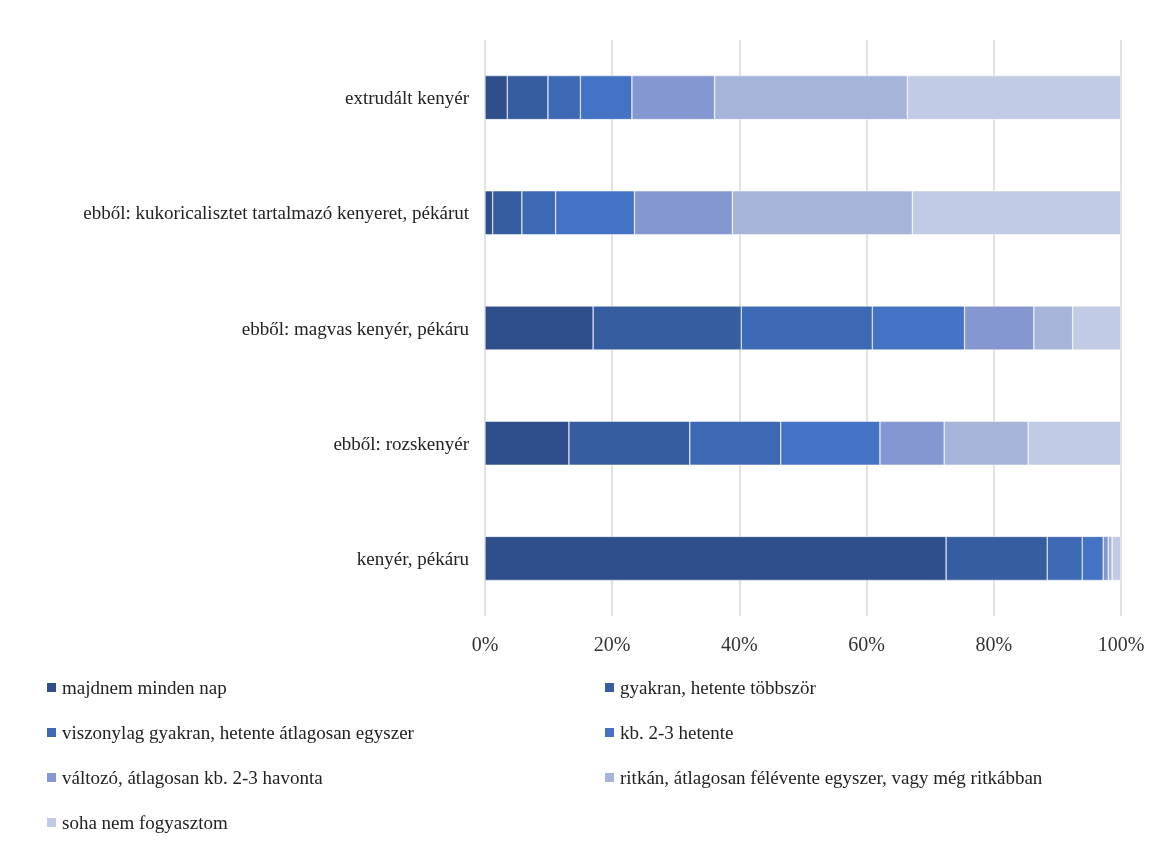 This screenshot has height=854, width=1164. I want to click on x-tick-label: 0%, so click(485, 644).